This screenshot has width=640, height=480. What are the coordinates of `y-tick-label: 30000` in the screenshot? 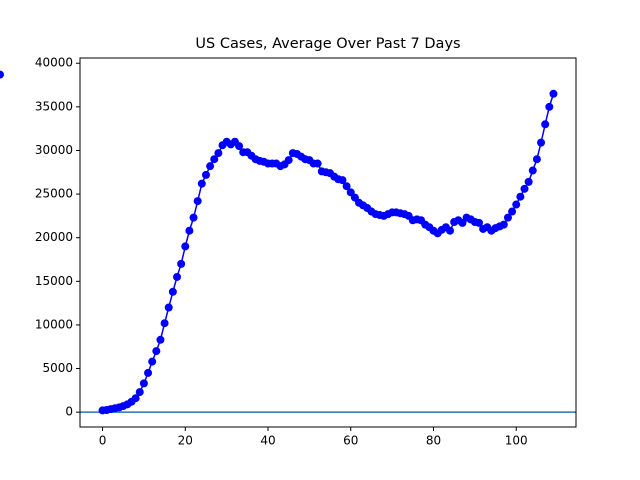 It's located at (54, 150).